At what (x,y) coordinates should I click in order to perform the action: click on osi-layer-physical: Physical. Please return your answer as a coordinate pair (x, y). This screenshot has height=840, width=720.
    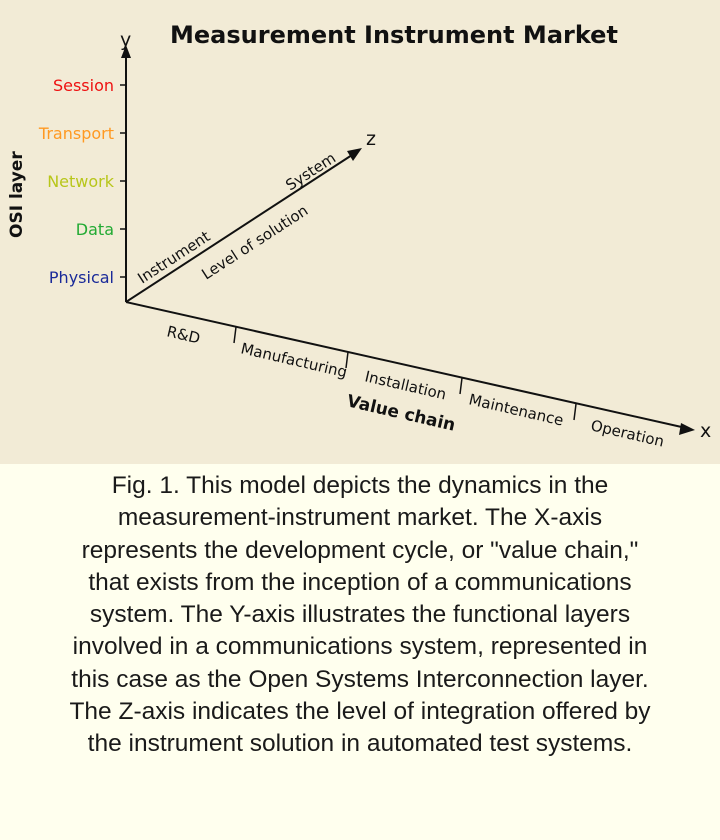
    Looking at the image, I should click on (81, 277).